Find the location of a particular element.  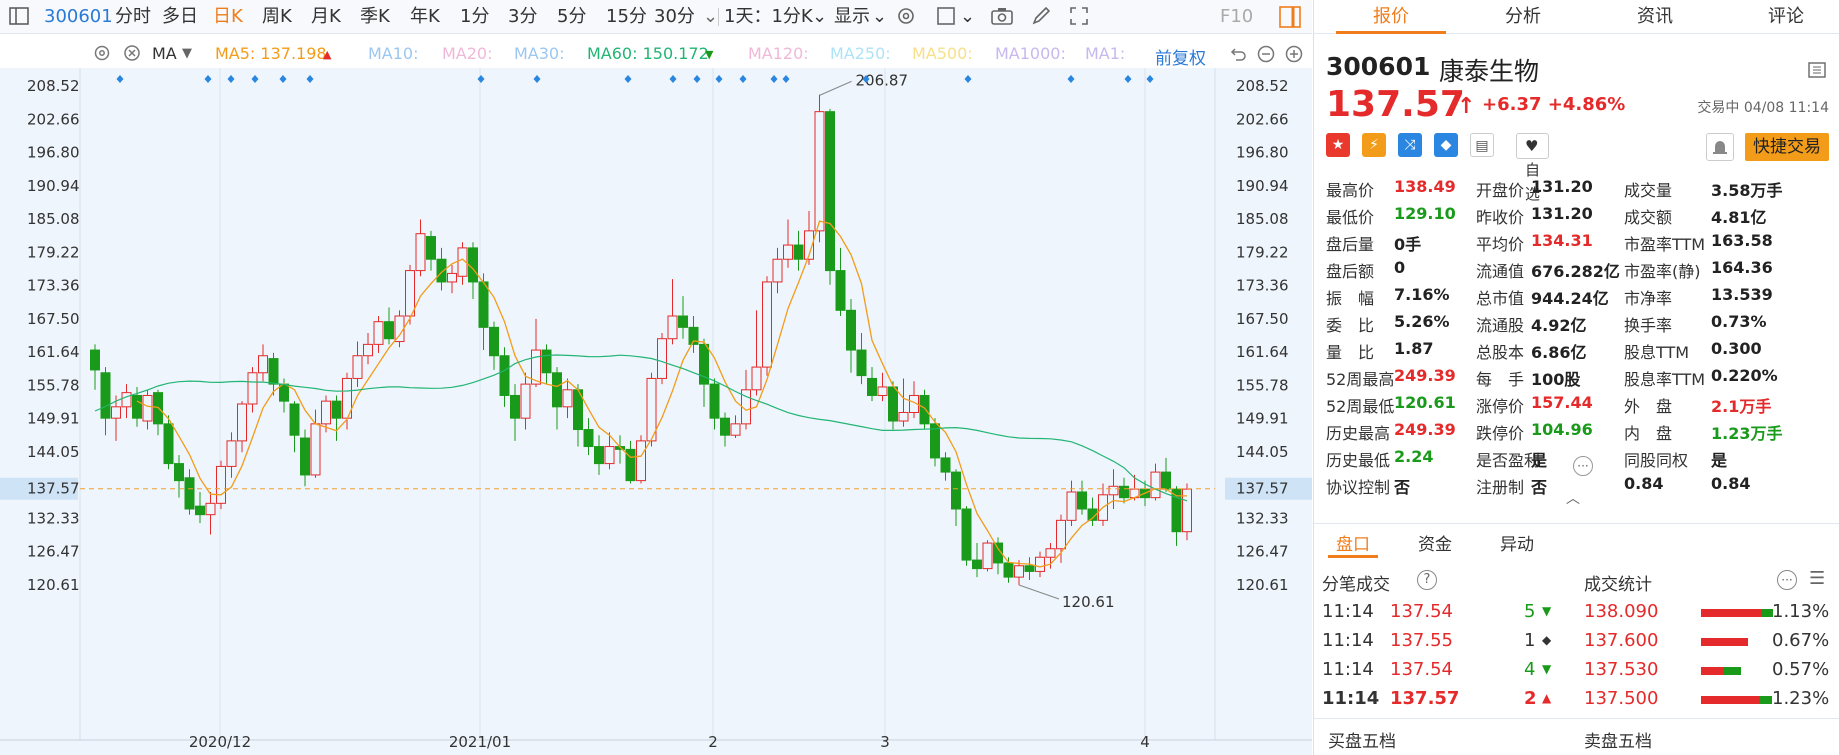

lightning-icon: ⚡ is located at coordinates (1374, 145).